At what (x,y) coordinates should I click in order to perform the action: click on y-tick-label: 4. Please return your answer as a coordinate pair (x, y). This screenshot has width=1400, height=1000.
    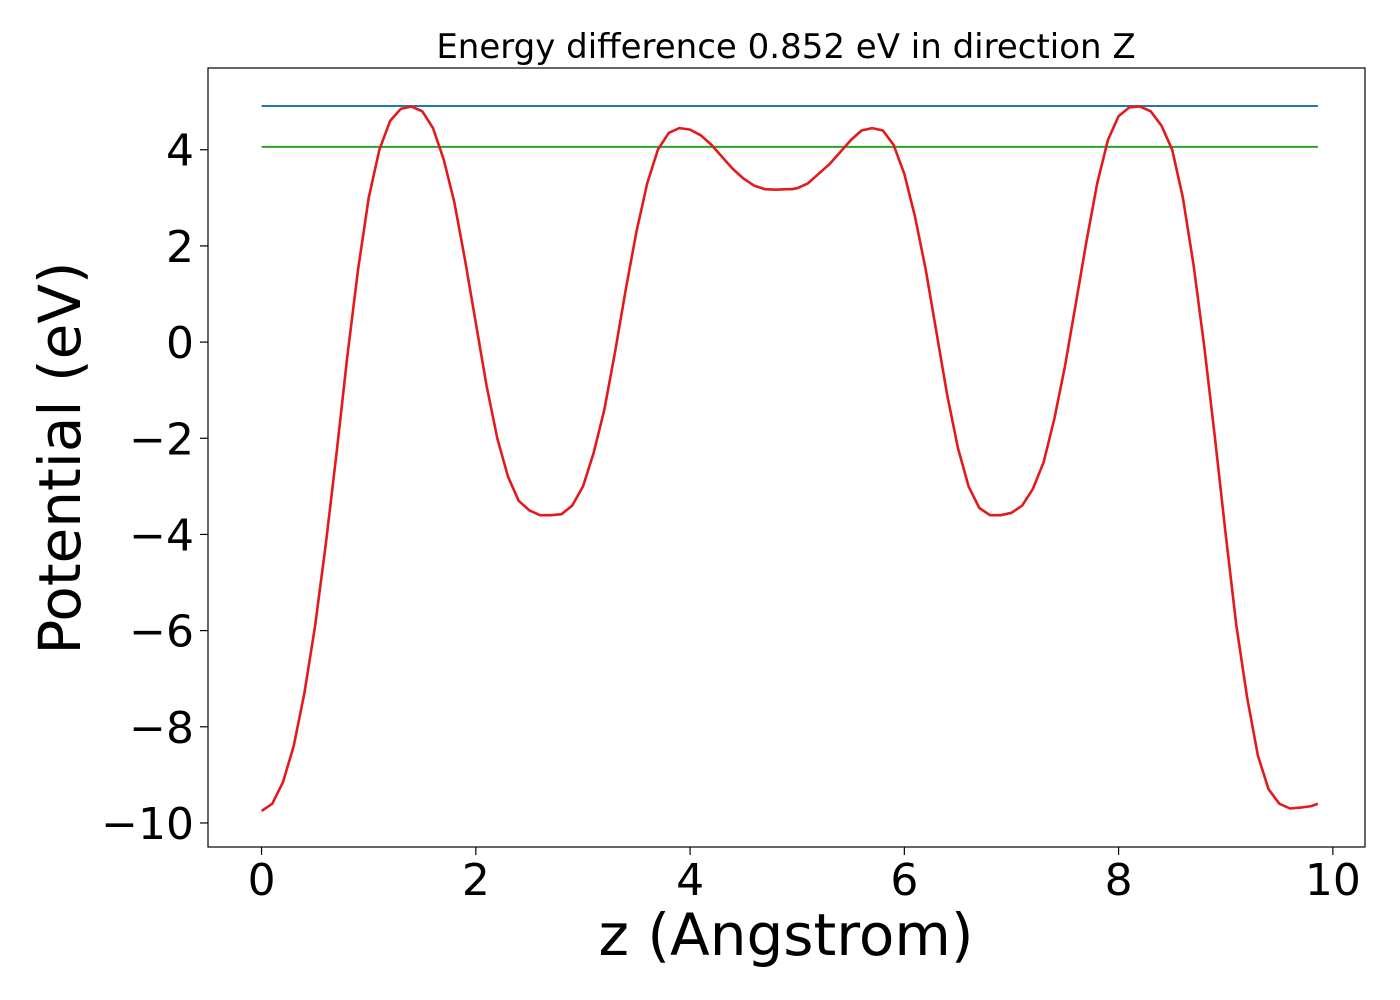
    Looking at the image, I should click on (180, 151).